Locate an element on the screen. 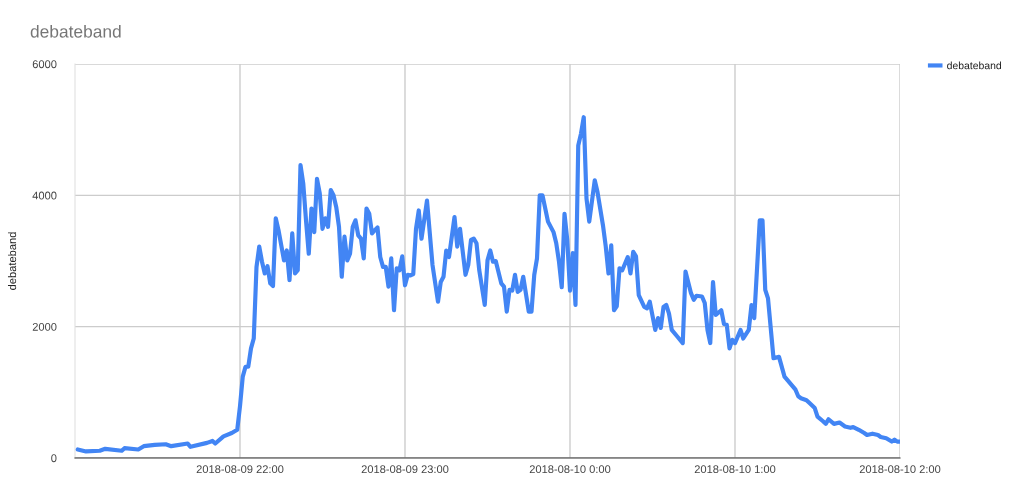 Image resolution: width=1024 pixels, height=498 pixels. x-tick-label: 2018-08-09 23:00 is located at coordinates (405, 469).